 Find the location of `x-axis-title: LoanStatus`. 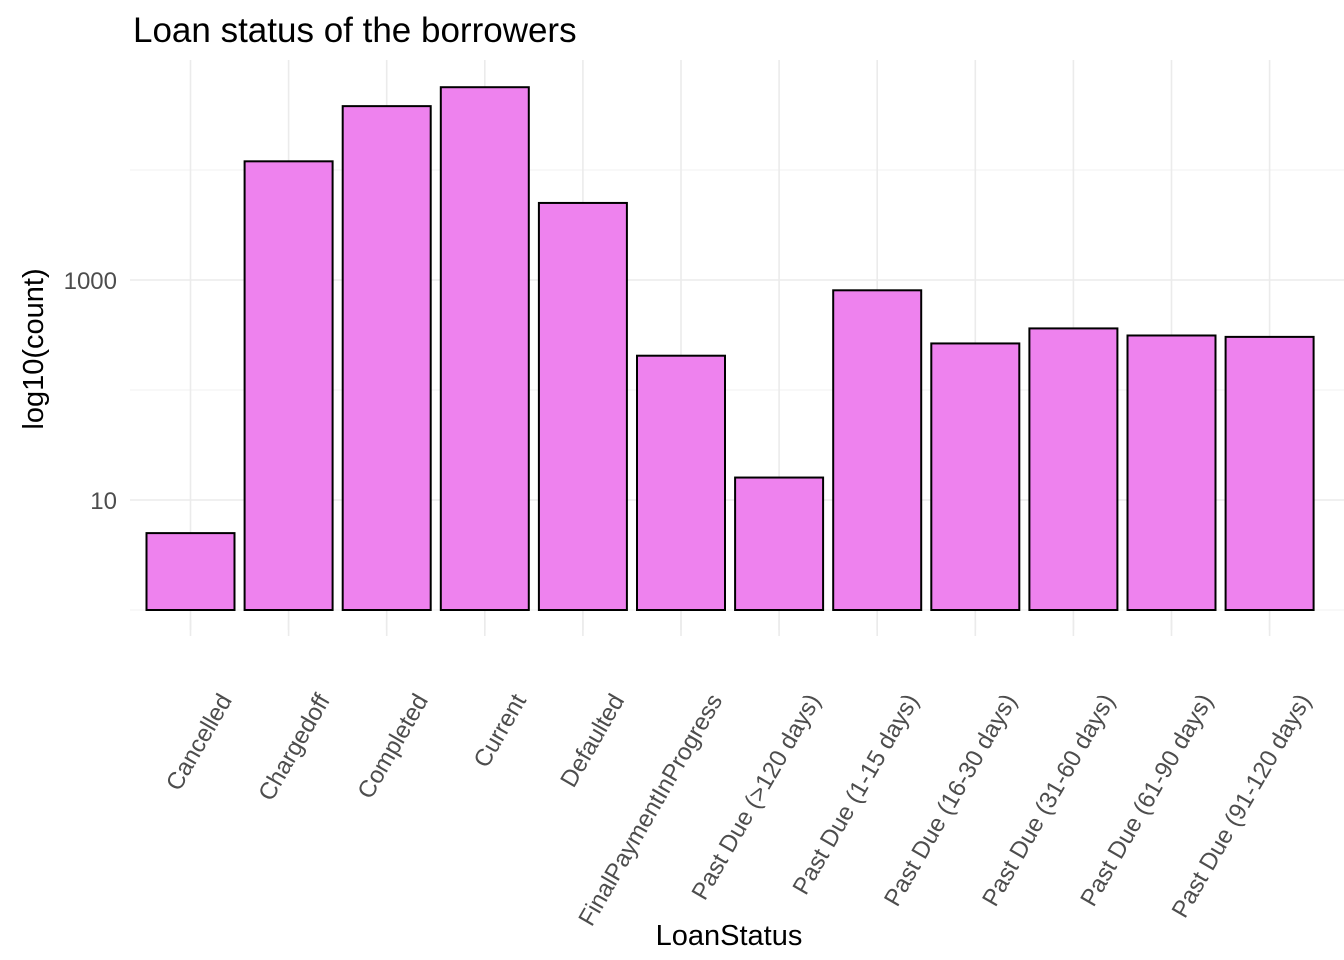

x-axis-title: LoanStatus is located at coordinates (729, 936).